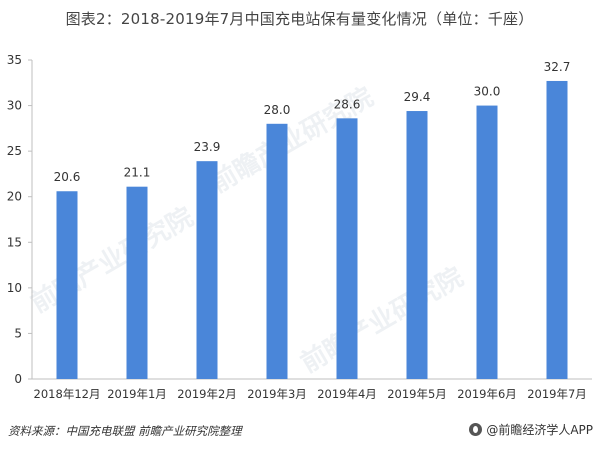 Image resolution: width=599 pixels, height=450 pixels. Describe the element at coordinates (137, 173) in the screenshot. I see `data-label: 21.1` at that location.